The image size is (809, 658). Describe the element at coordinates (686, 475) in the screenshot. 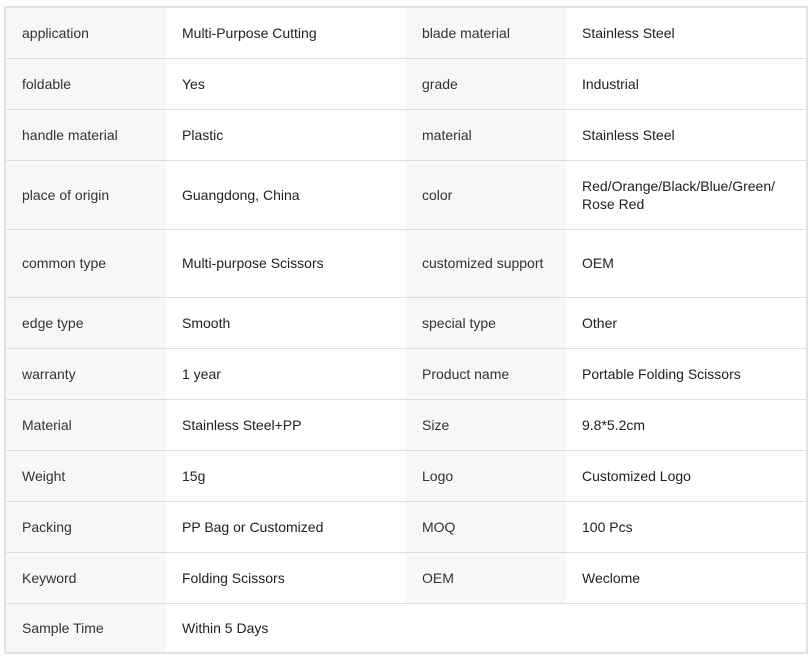

I see `attribute-value: Customized Logo` at that location.